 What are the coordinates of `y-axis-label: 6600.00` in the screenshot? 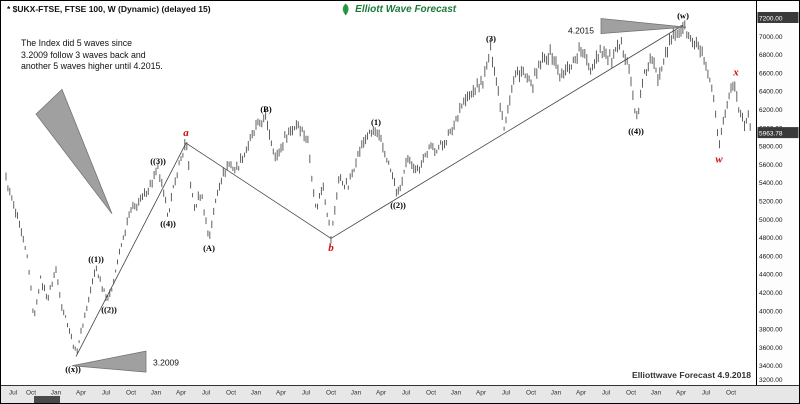 It's located at (771, 73).